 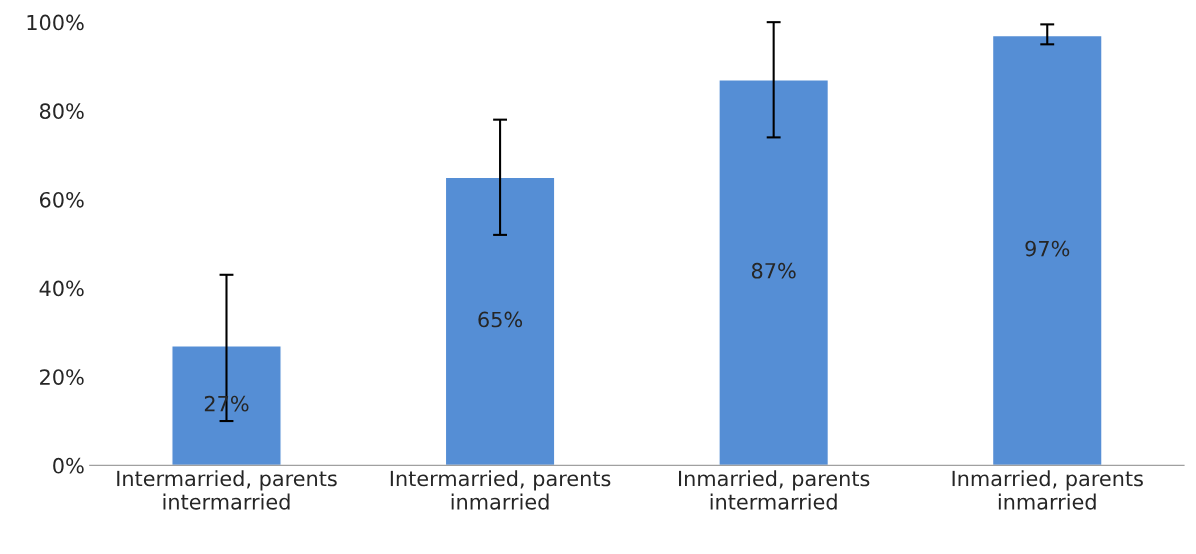 What do you see at coordinates (227, 490) in the screenshot?
I see `x-tick-label: Intermarried, parents intermarried` at bounding box center [227, 490].